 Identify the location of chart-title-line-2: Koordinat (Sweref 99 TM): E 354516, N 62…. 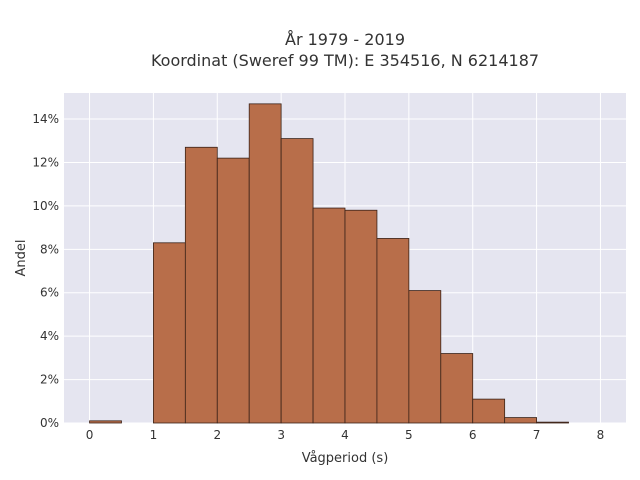
(345, 60).